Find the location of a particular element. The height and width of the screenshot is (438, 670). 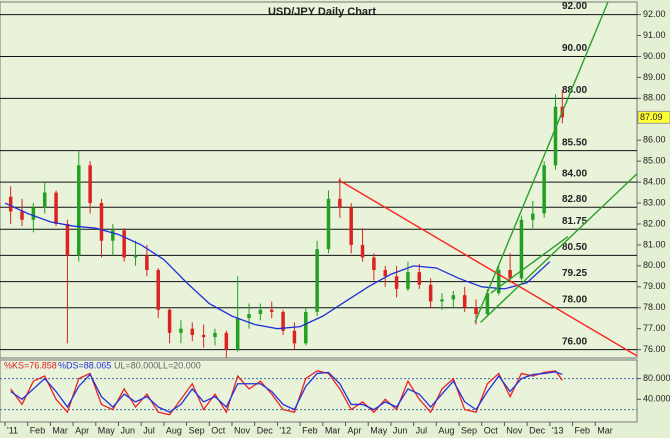

y-tick-label: 79.00 is located at coordinates (654, 286).